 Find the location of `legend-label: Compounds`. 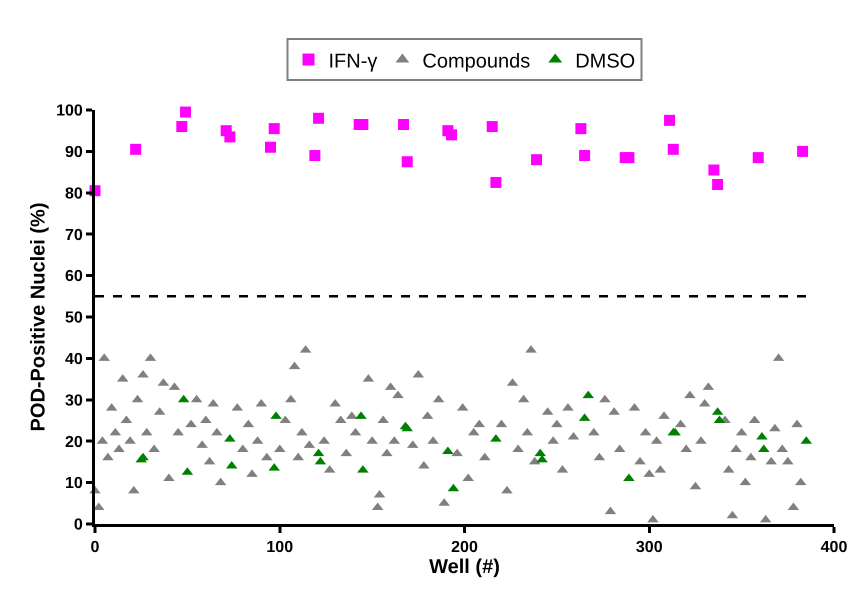

legend-label: Compounds is located at coordinates (476, 61).